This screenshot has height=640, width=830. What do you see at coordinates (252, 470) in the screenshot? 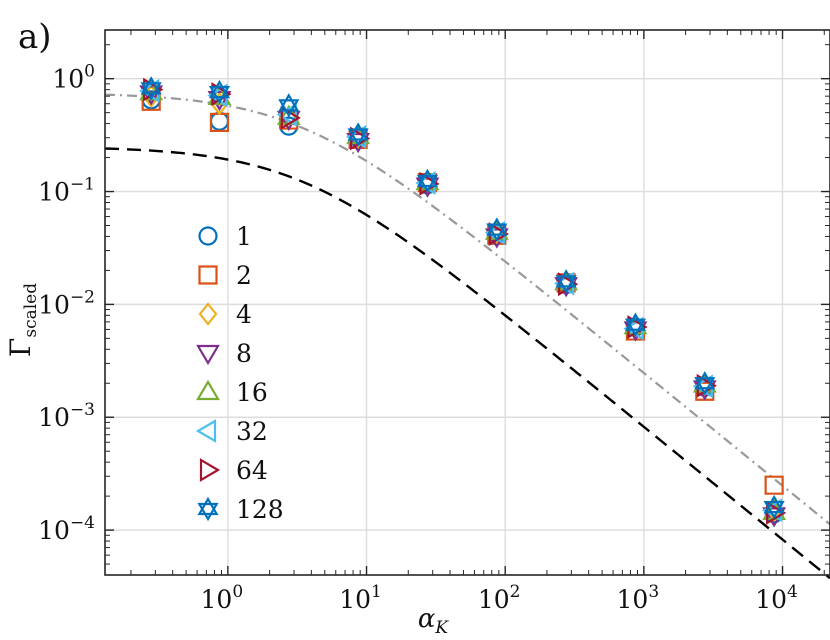
I see `legend-label-64: 64` at bounding box center [252, 470].